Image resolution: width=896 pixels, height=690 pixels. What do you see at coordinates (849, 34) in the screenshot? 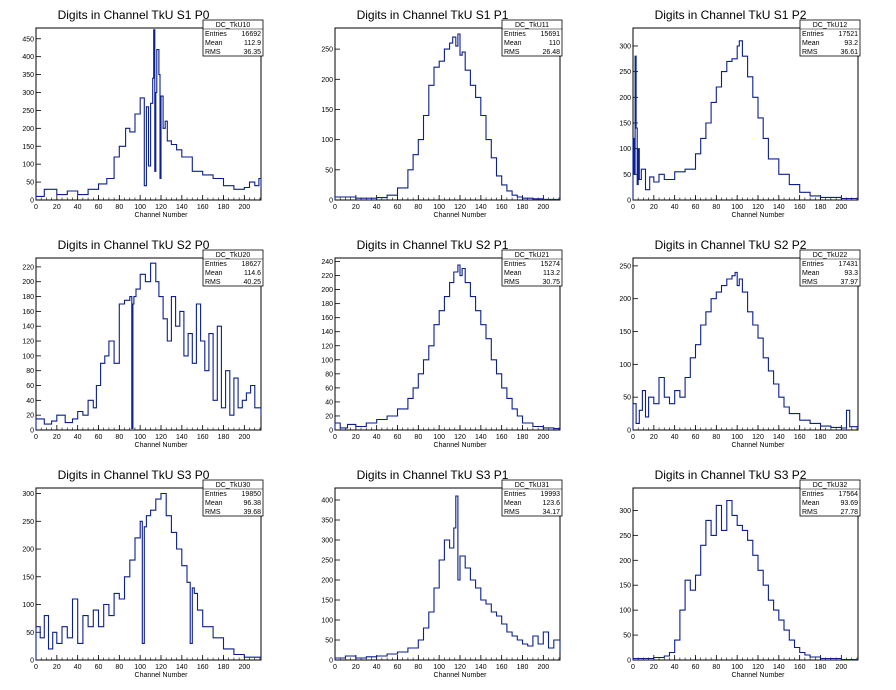
I see `stats-value: 17521` at bounding box center [849, 34].